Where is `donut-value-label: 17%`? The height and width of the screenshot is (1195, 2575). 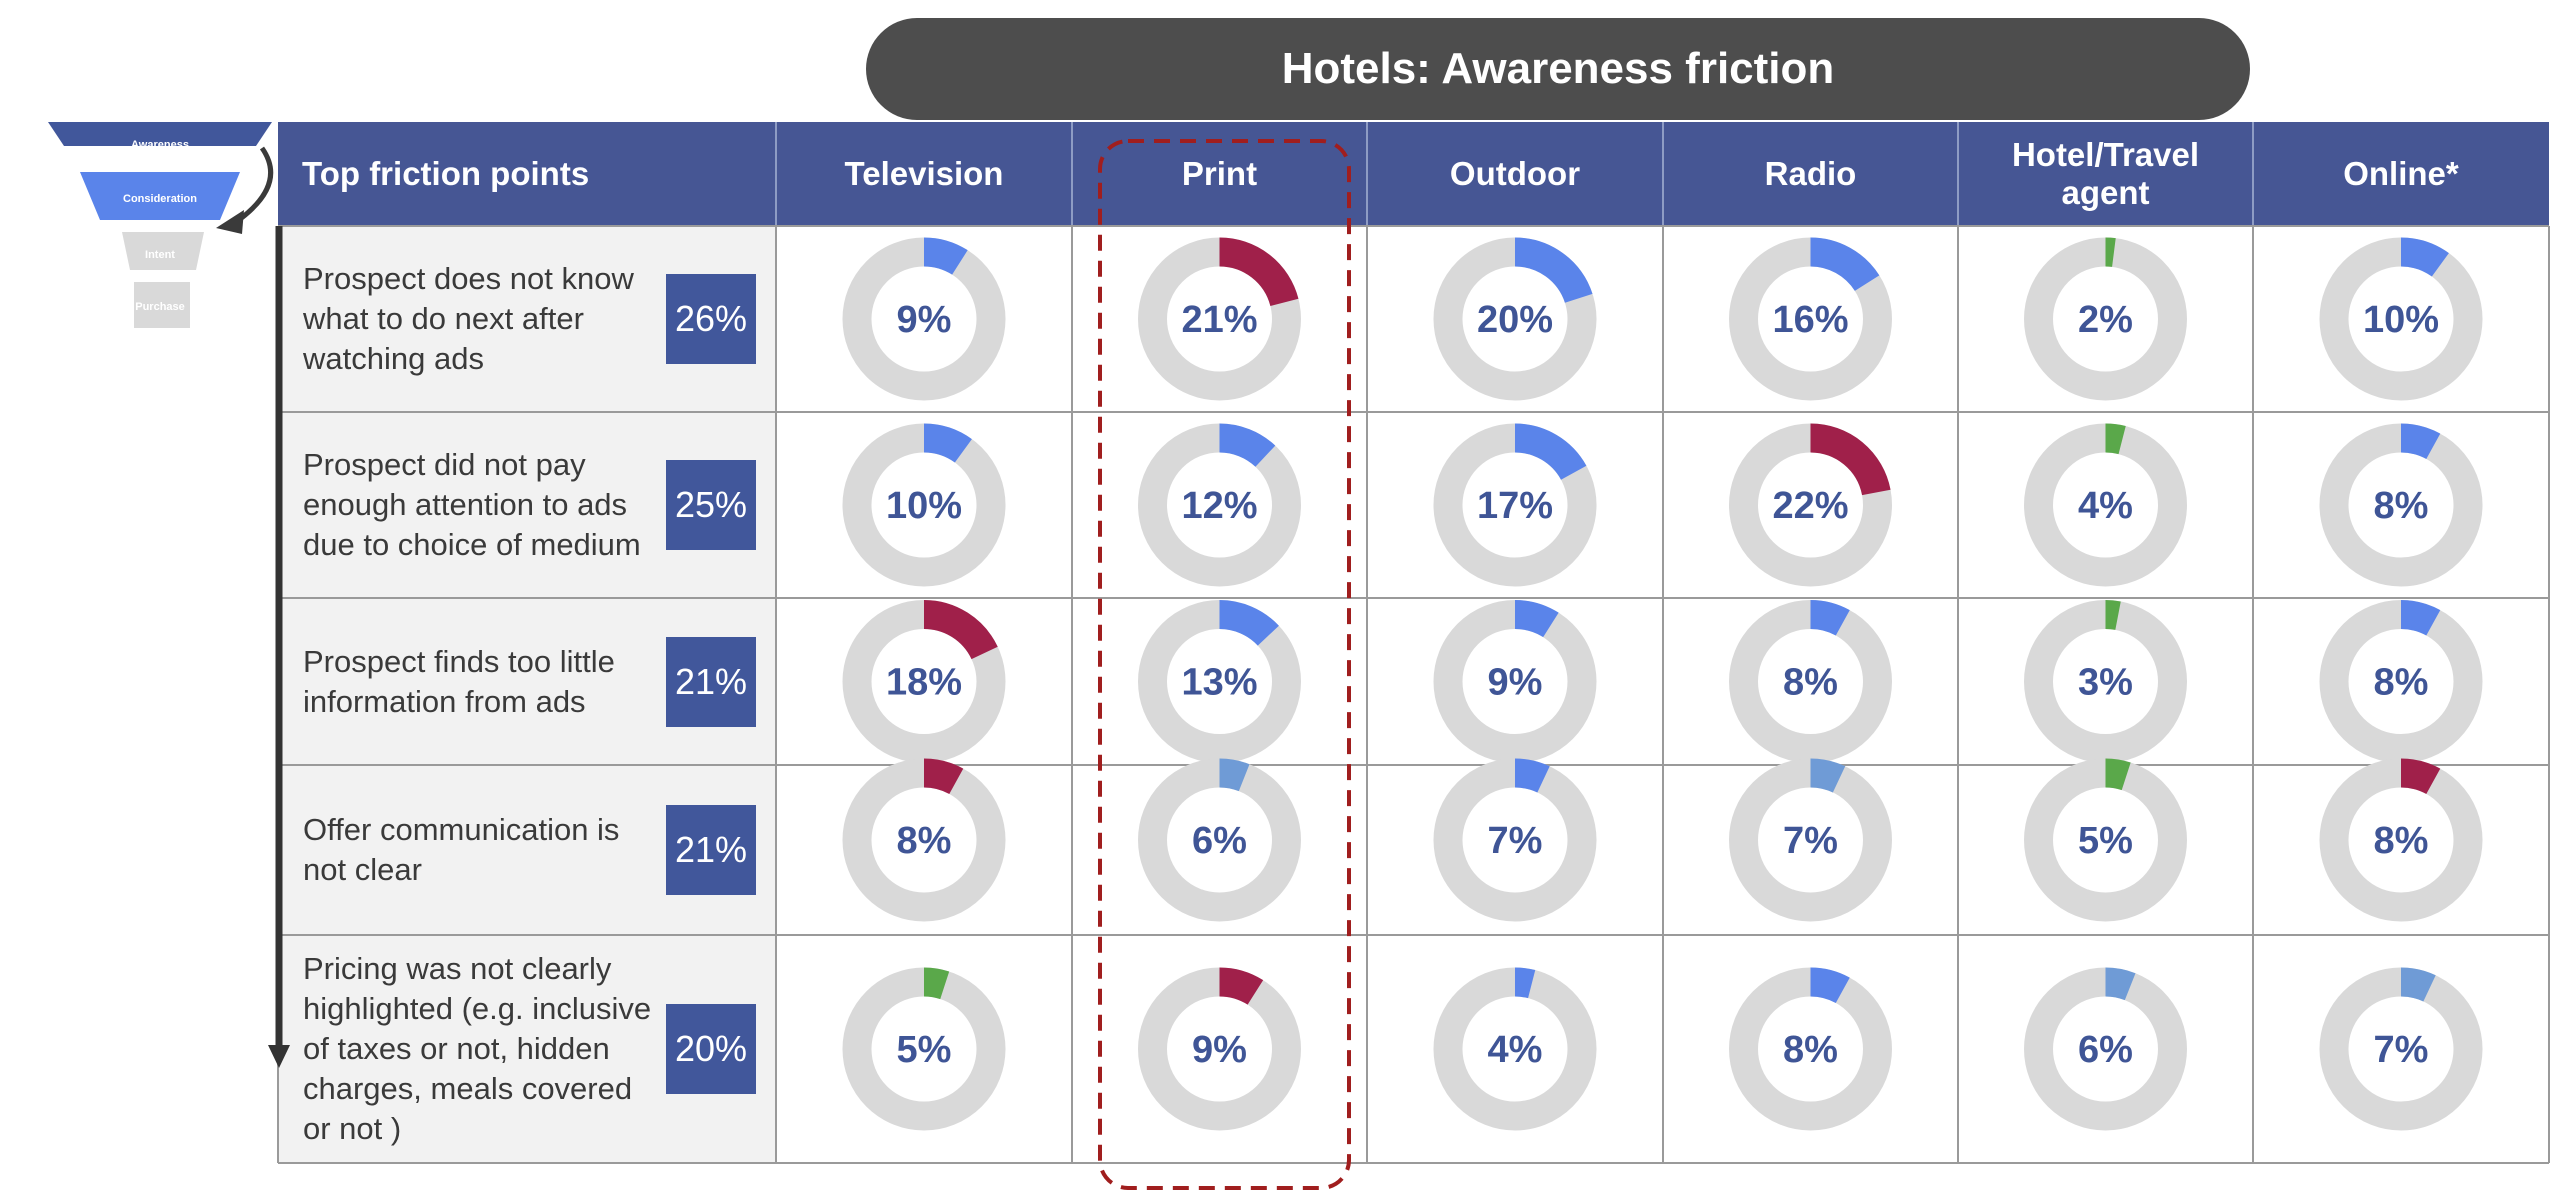
donut-value-label: 17% is located at coordinates (1515, 506).